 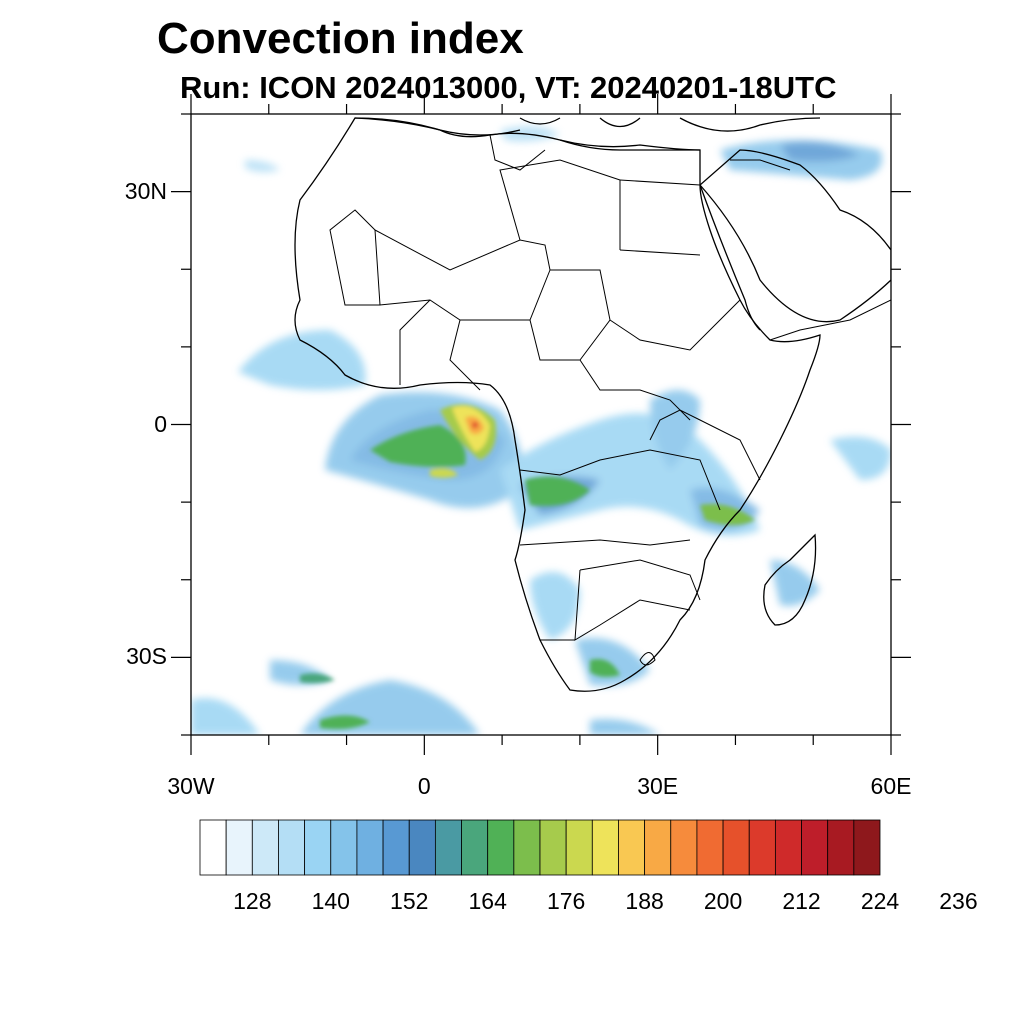 What do you see at coordinates (790, 579) in the screenshot?
I see `madagascar-coastline` at bounding box center [790, 579].